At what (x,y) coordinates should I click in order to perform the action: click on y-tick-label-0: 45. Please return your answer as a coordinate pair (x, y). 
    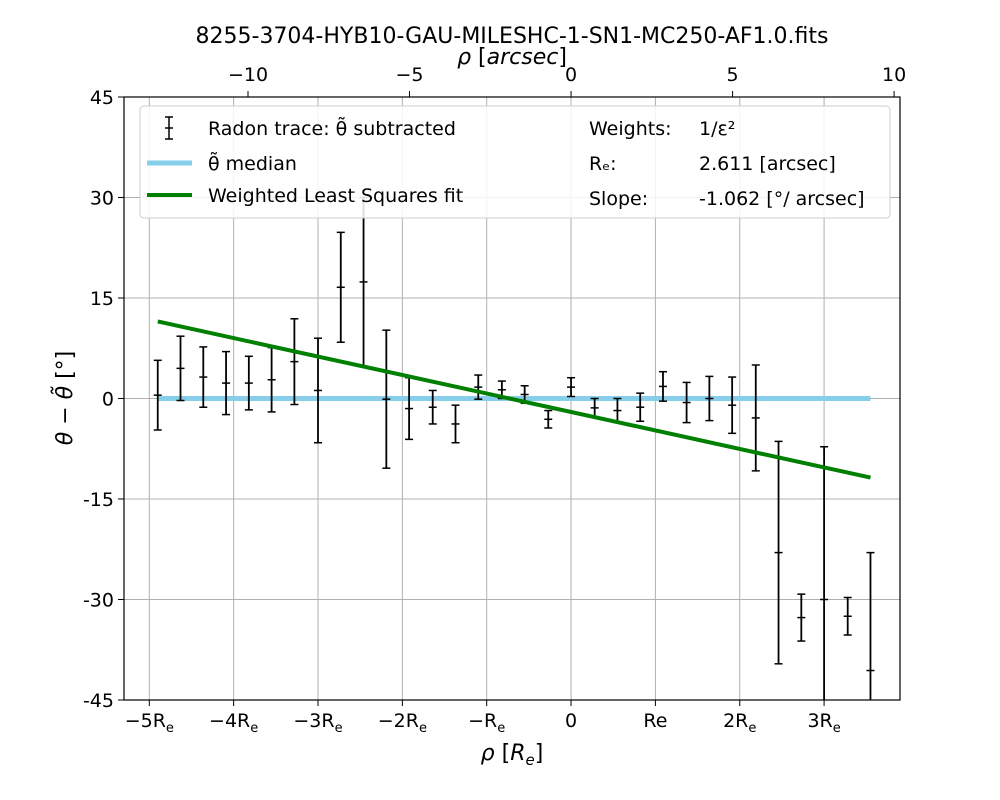
    Looking at the image, I should click on (102, 98).